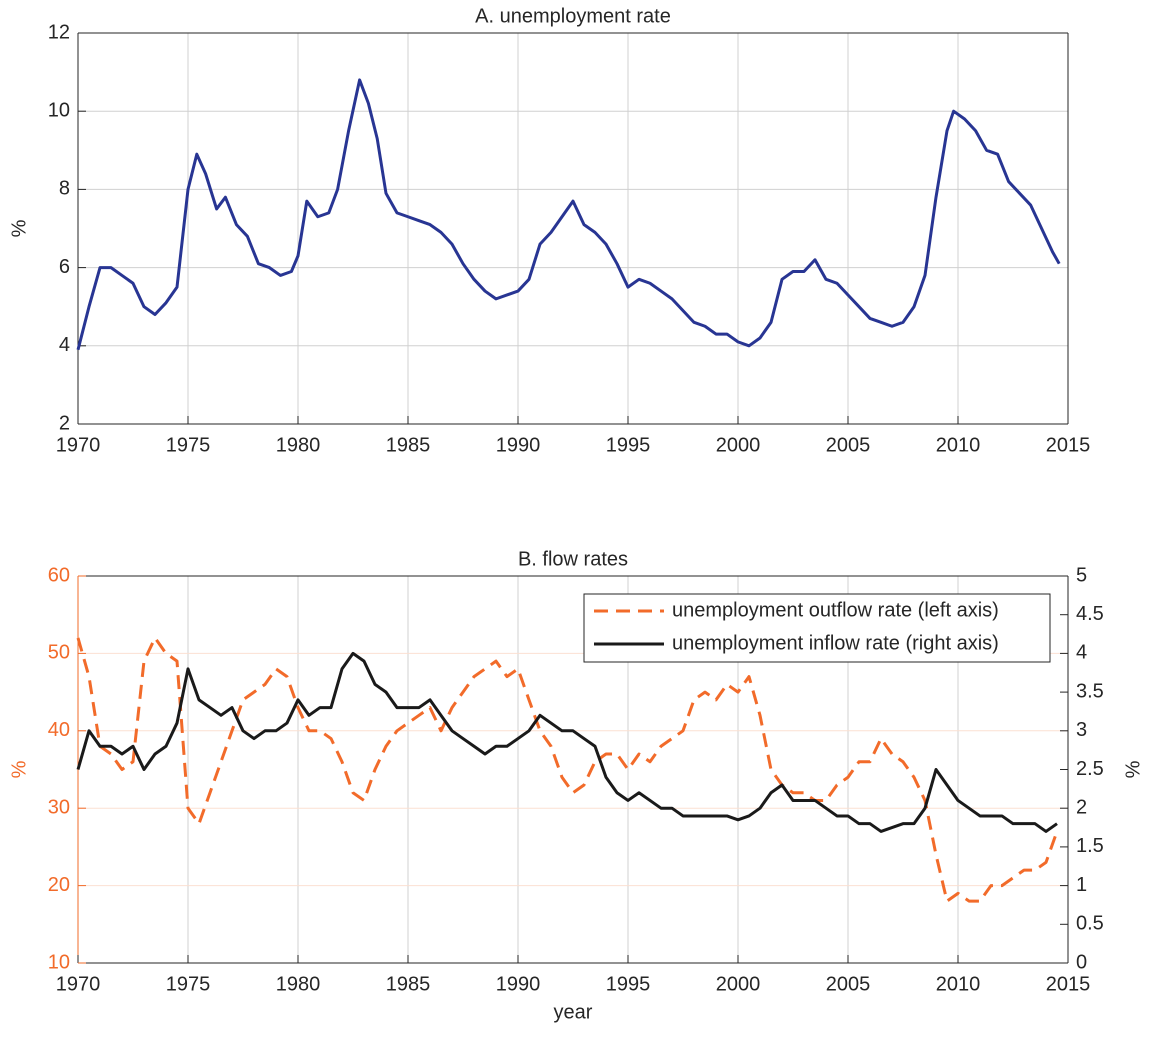 This screenshot has height=1045, width=1154. What do you see at coordinates (573, 16) in the screenshot?
I see `chart-title: A. unemployment rate` at bounding box center [573, 16].